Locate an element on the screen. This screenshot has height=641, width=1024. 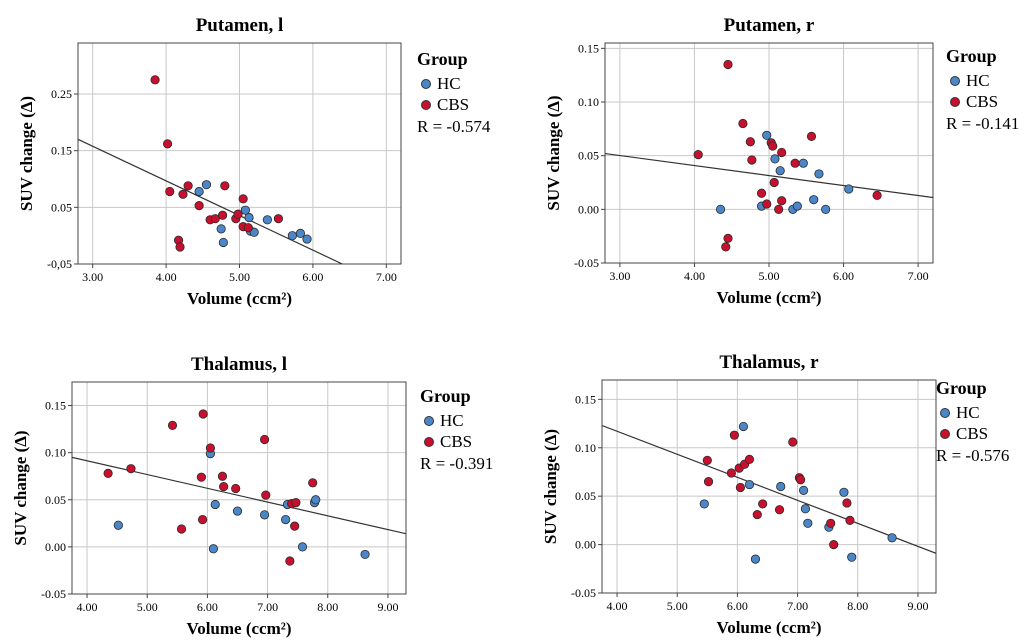
chart-title: Putamen, r is located at coordinates (769, 25).